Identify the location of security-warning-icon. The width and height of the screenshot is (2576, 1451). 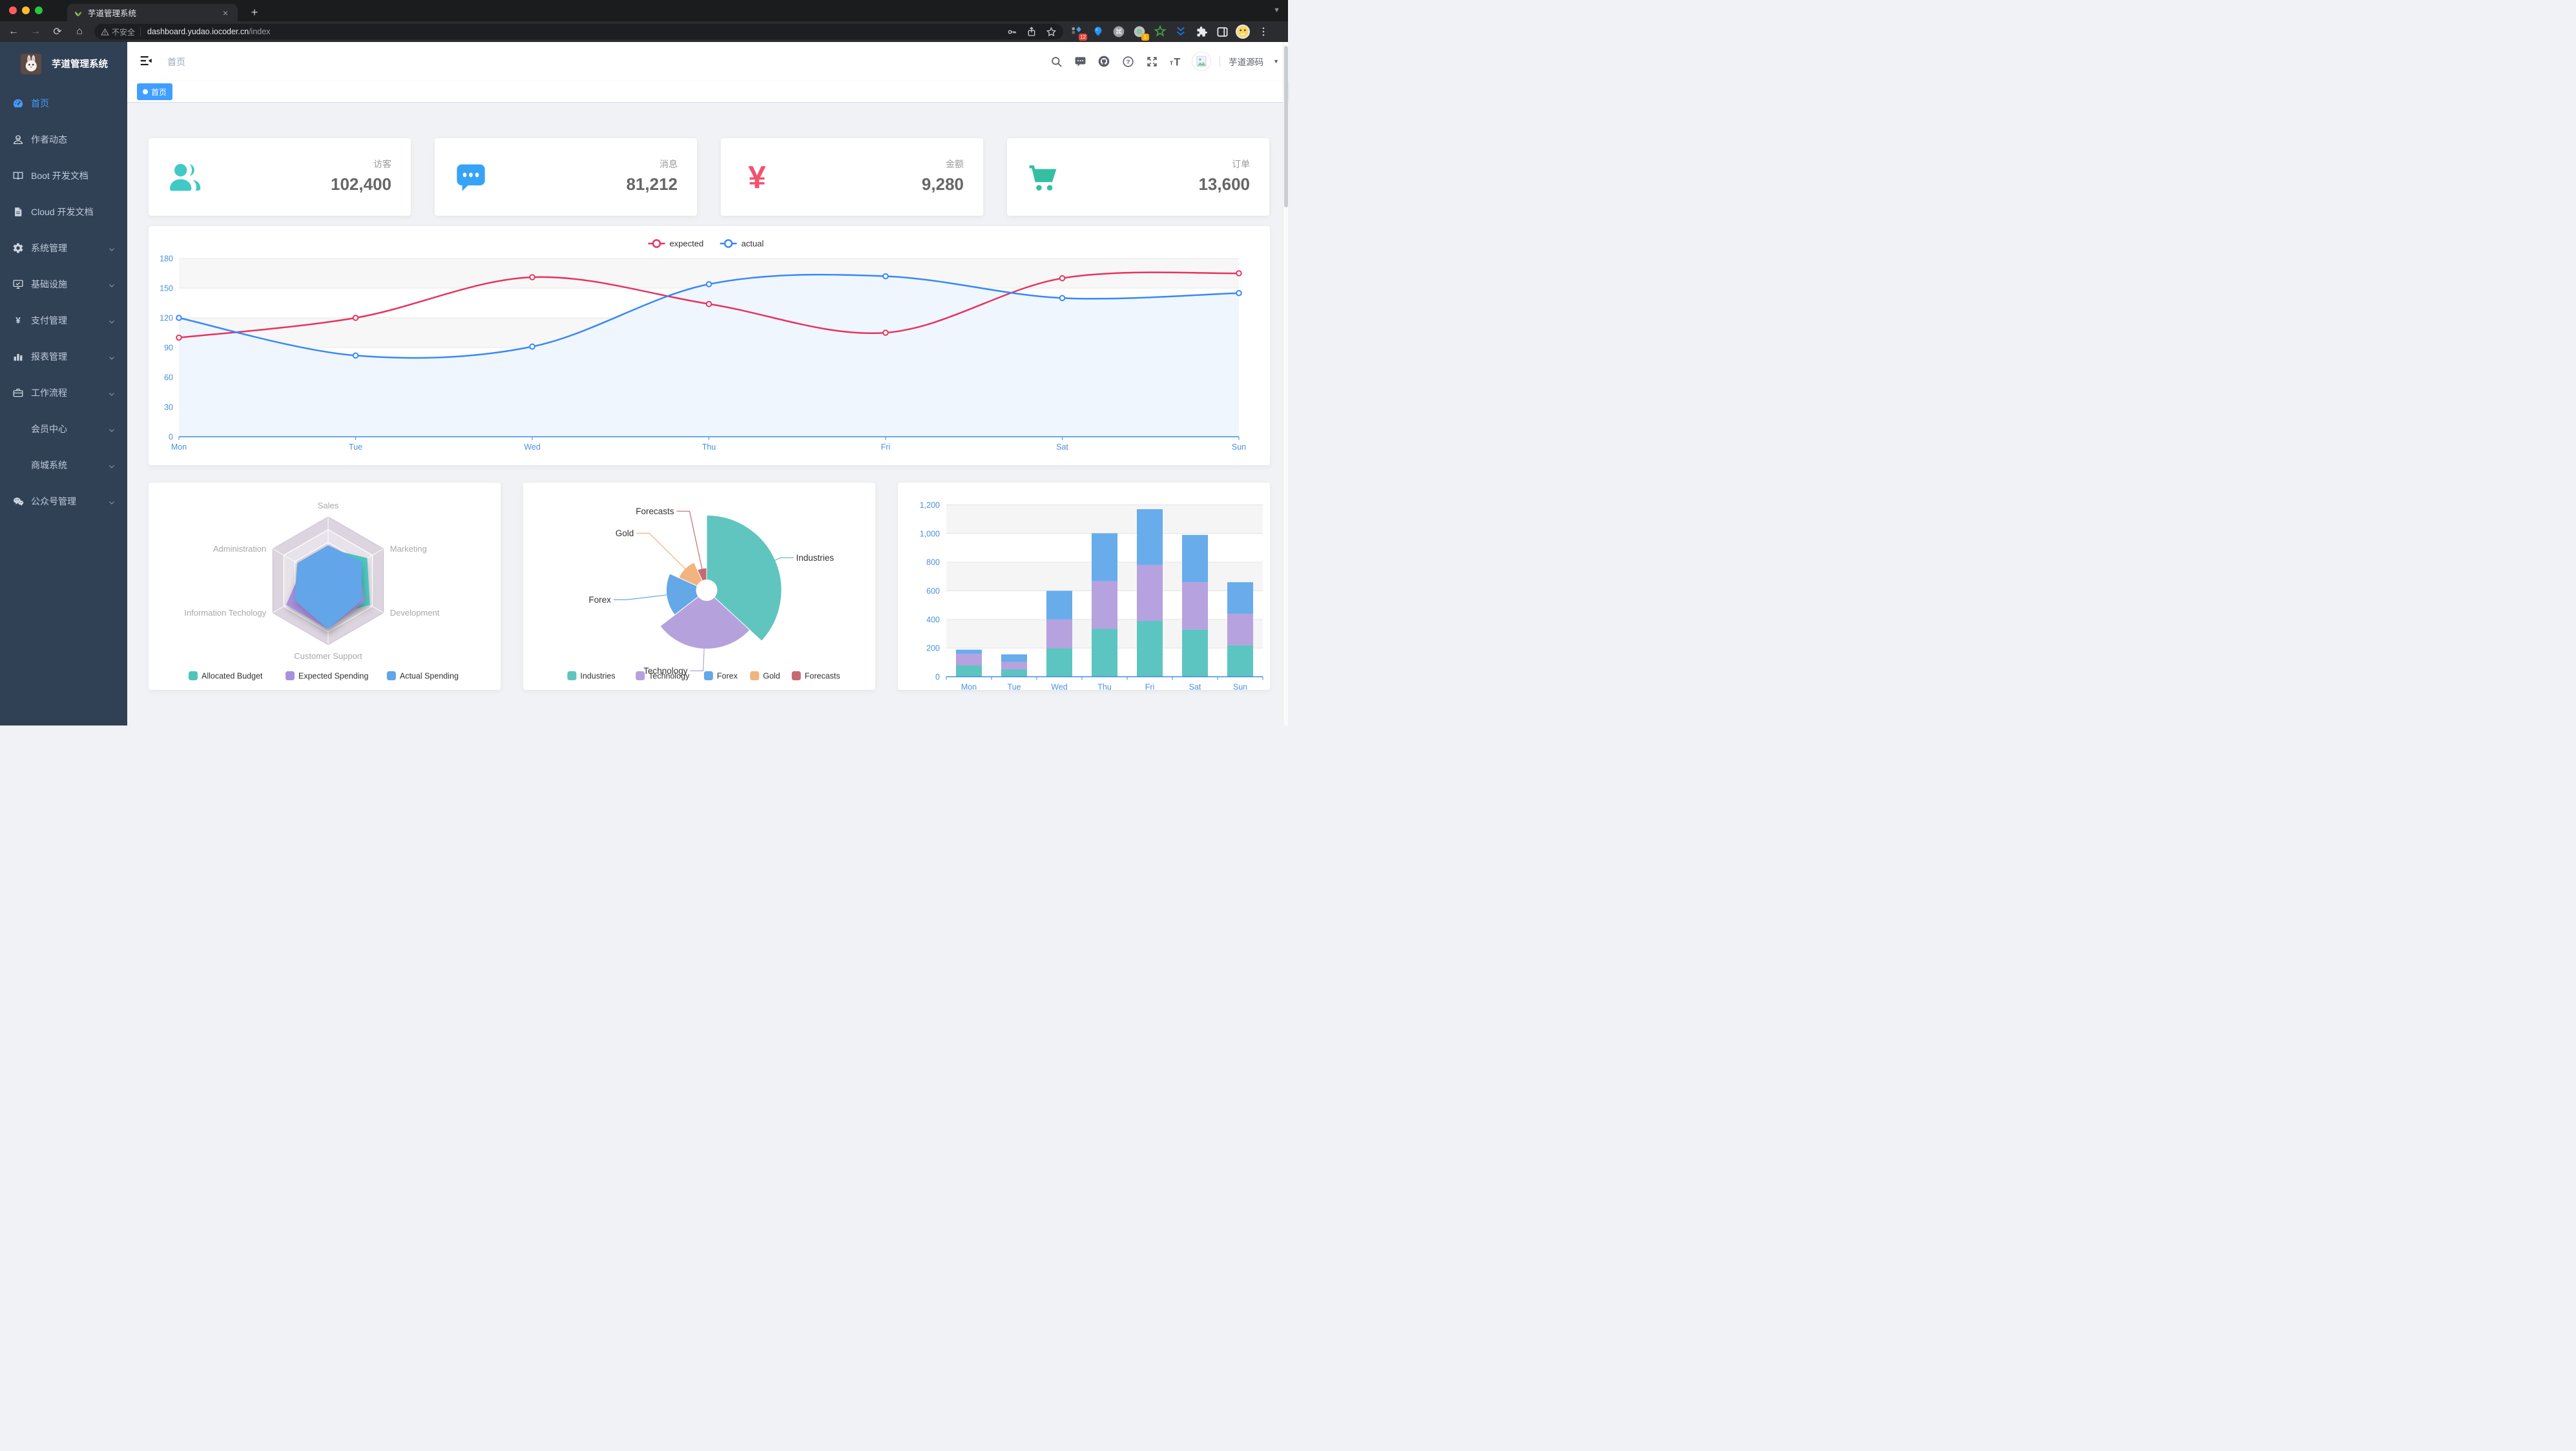
(105, 32).